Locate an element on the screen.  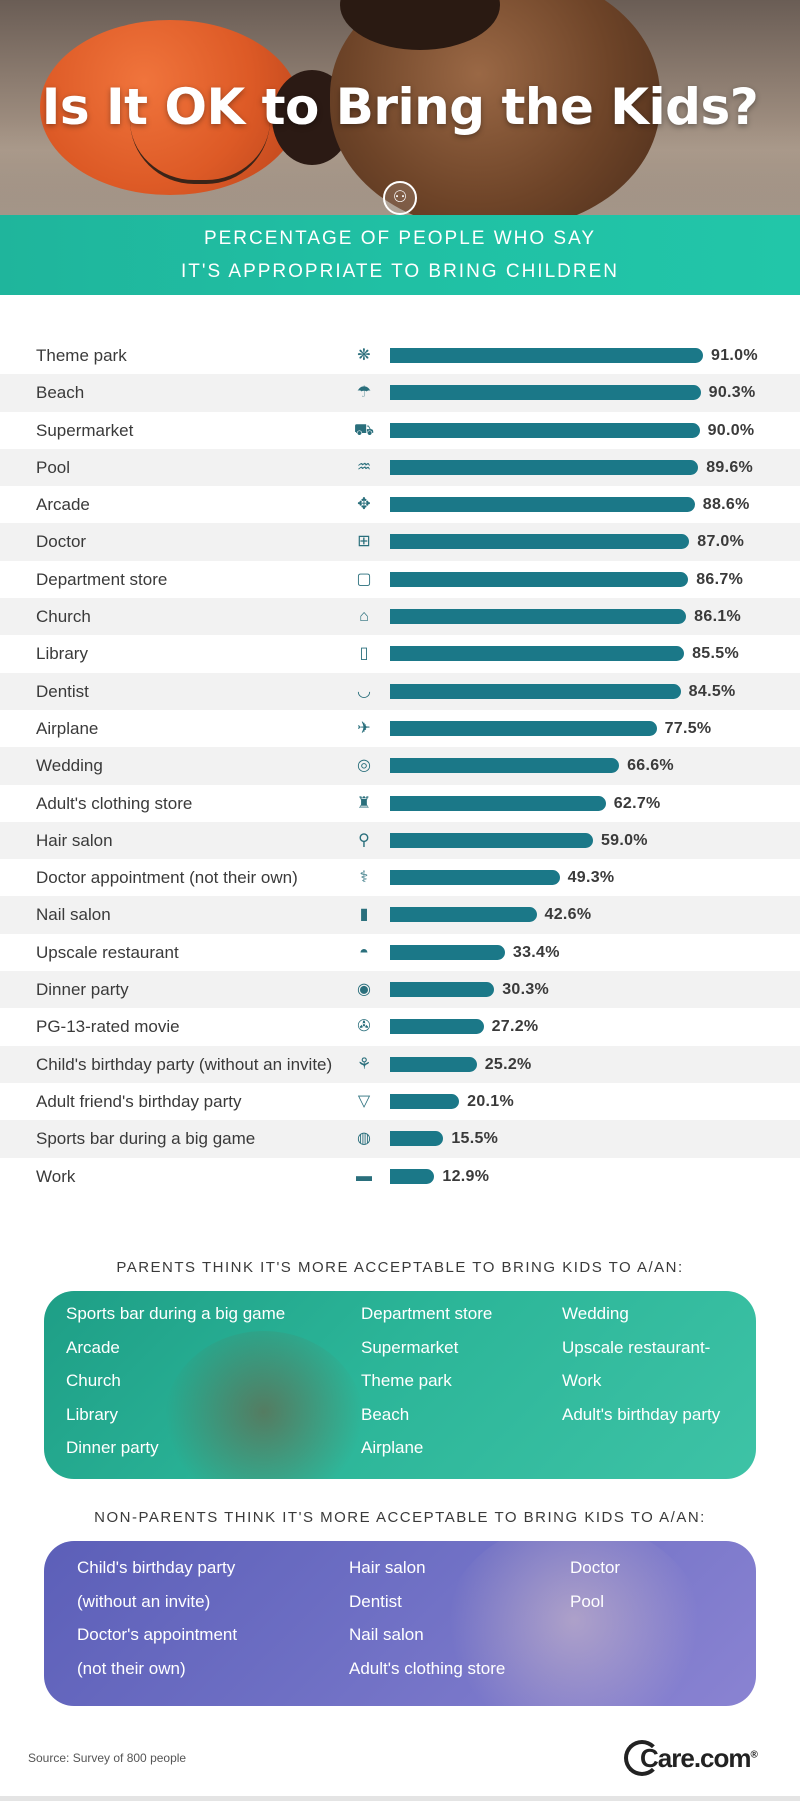
football-icon: ◍ is located at coordinates (364, 1139).